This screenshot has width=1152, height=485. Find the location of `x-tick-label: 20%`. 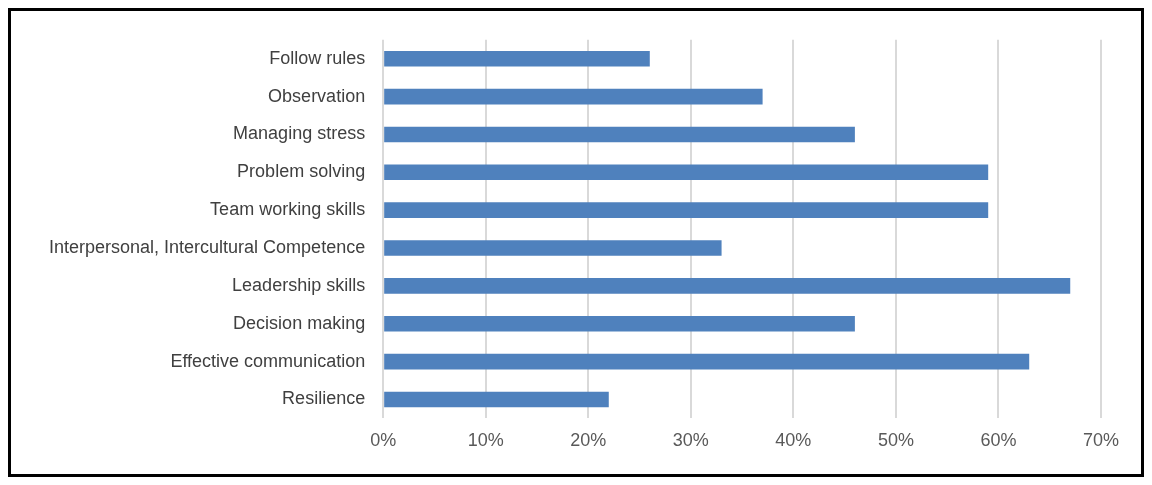

x-tick-label: 20% is located at coordinates (588, 440).